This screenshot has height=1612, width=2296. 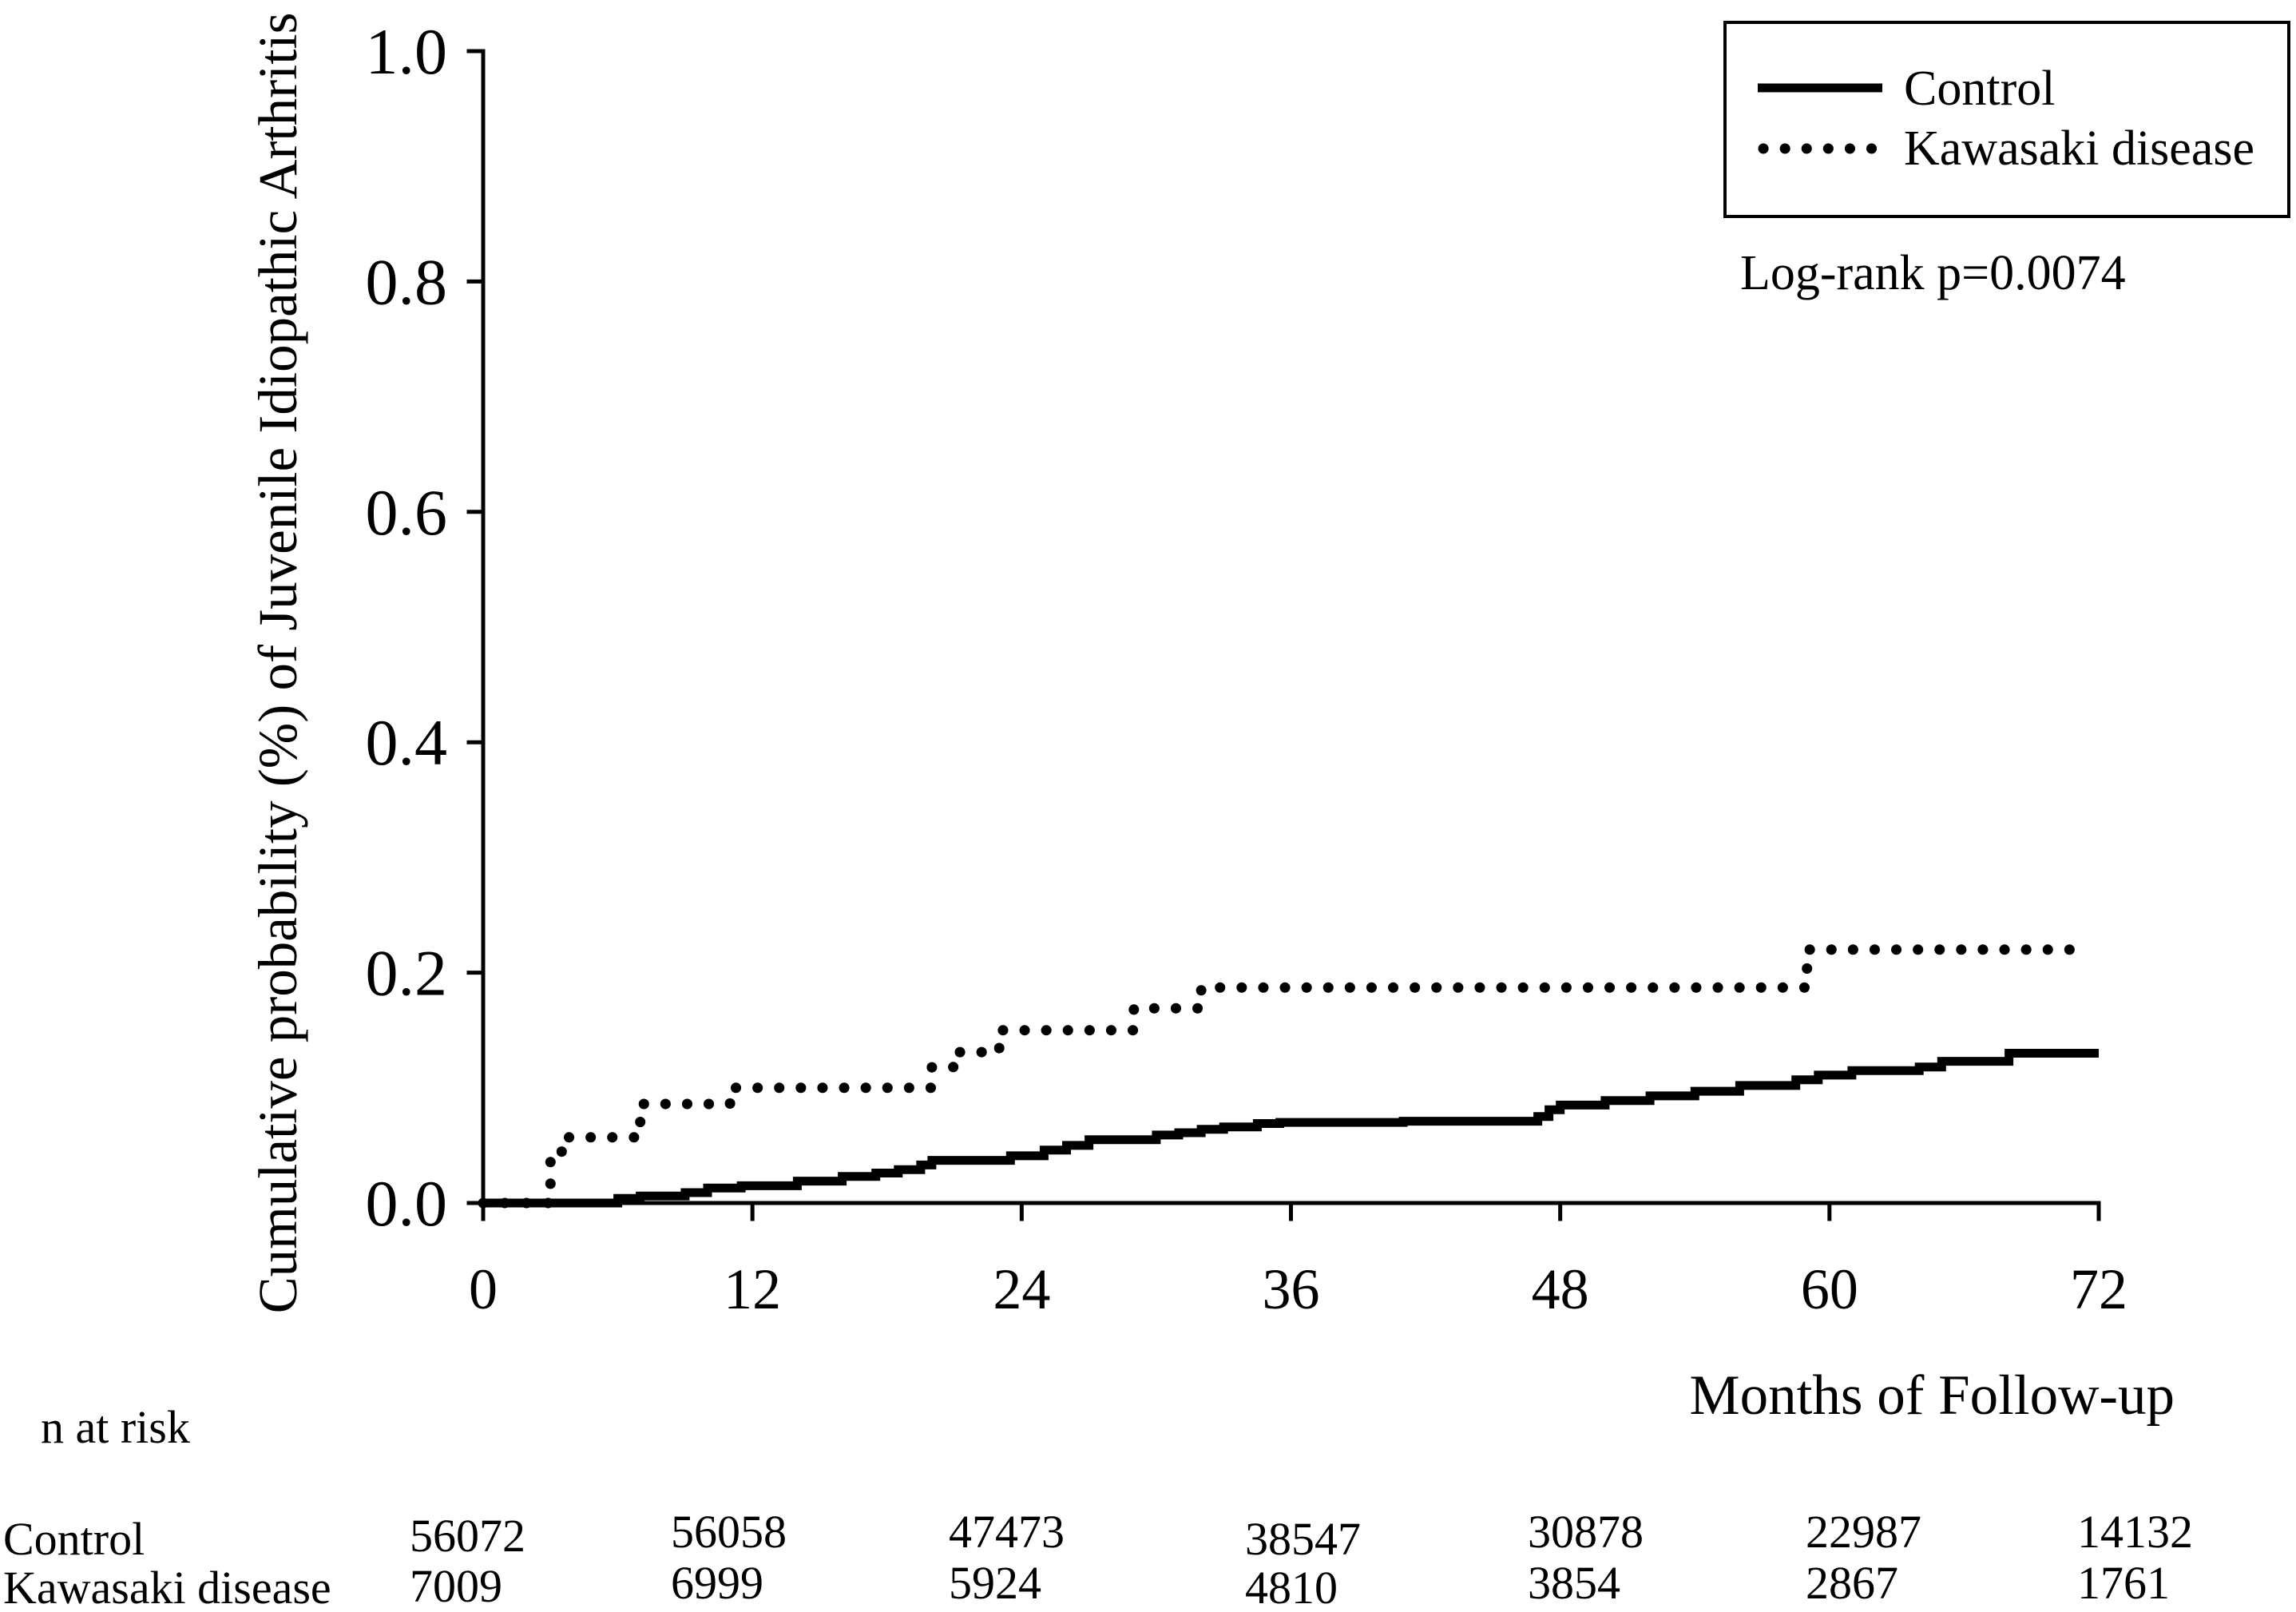 What do you see at coordinates (729, 1532) in the screenshot?
I see `risk-value: 56058` at bounding box center [729, 1532].